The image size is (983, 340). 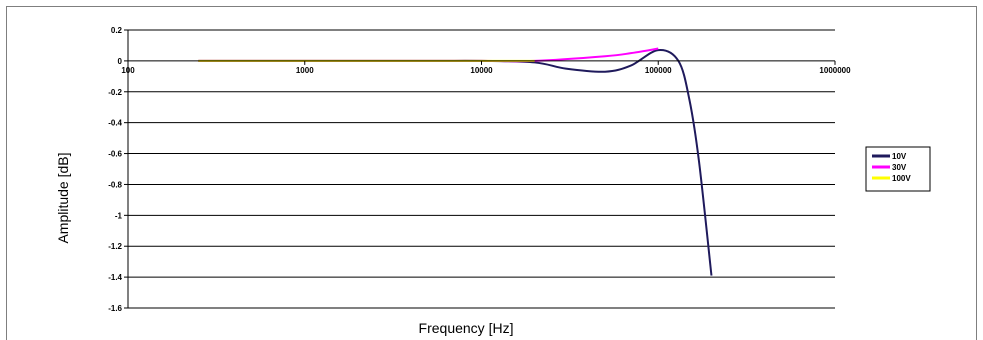 I want to click on y-tick-label: -1, so click(x=119, y=215).